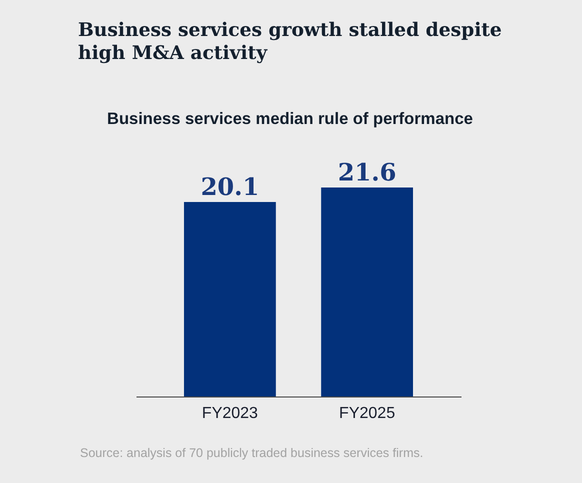  Describe the element at coordinates (230, 413) in the screenshot. I see `x-tick-label: FY2023` at that location.